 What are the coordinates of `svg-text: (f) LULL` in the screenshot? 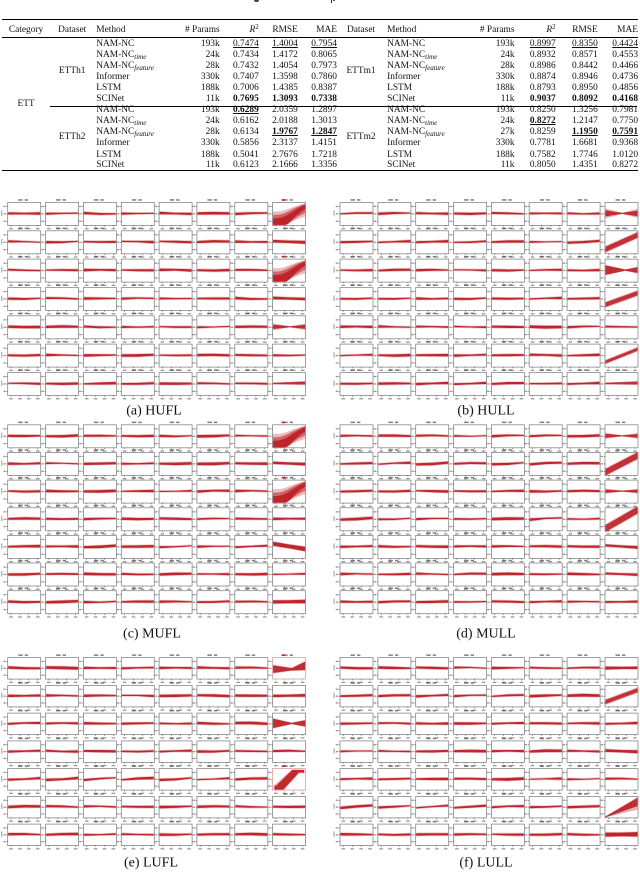 It's located at (485, 863).